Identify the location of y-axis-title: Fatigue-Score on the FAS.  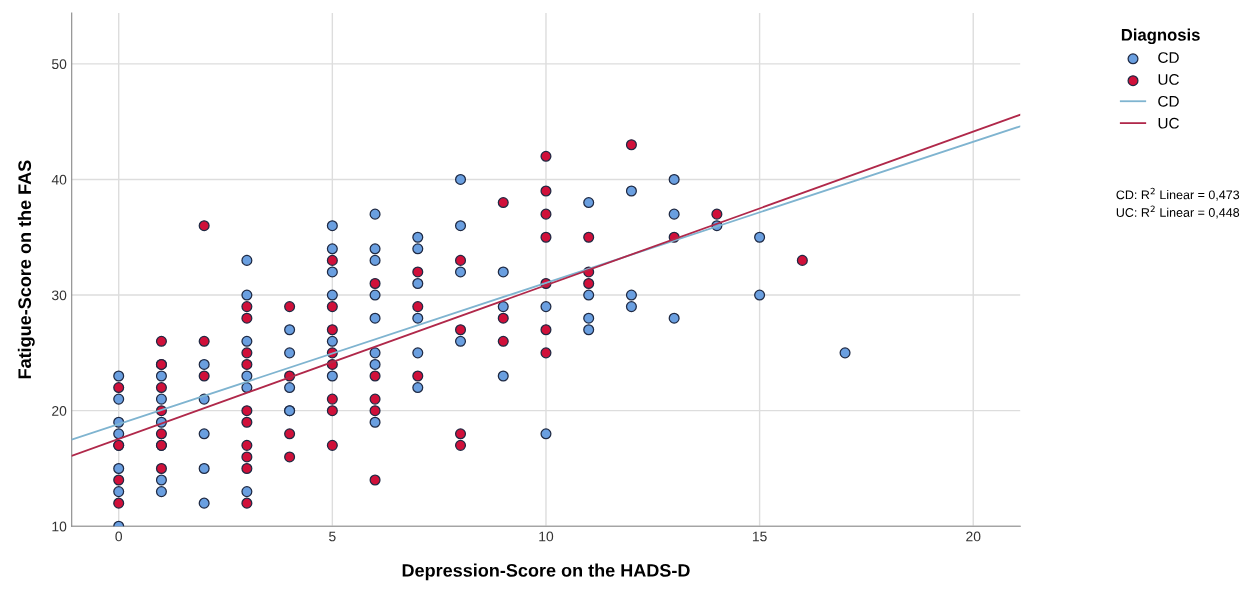
(26, 269).